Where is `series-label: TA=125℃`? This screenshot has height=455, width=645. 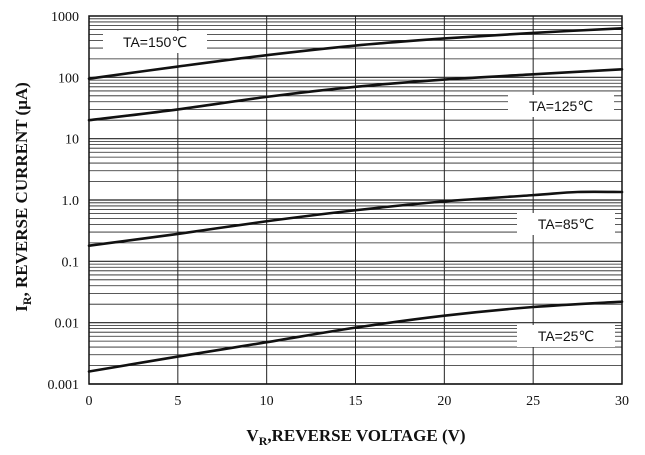
series-label: TA=125℃ is located at coordinates (561, 106).